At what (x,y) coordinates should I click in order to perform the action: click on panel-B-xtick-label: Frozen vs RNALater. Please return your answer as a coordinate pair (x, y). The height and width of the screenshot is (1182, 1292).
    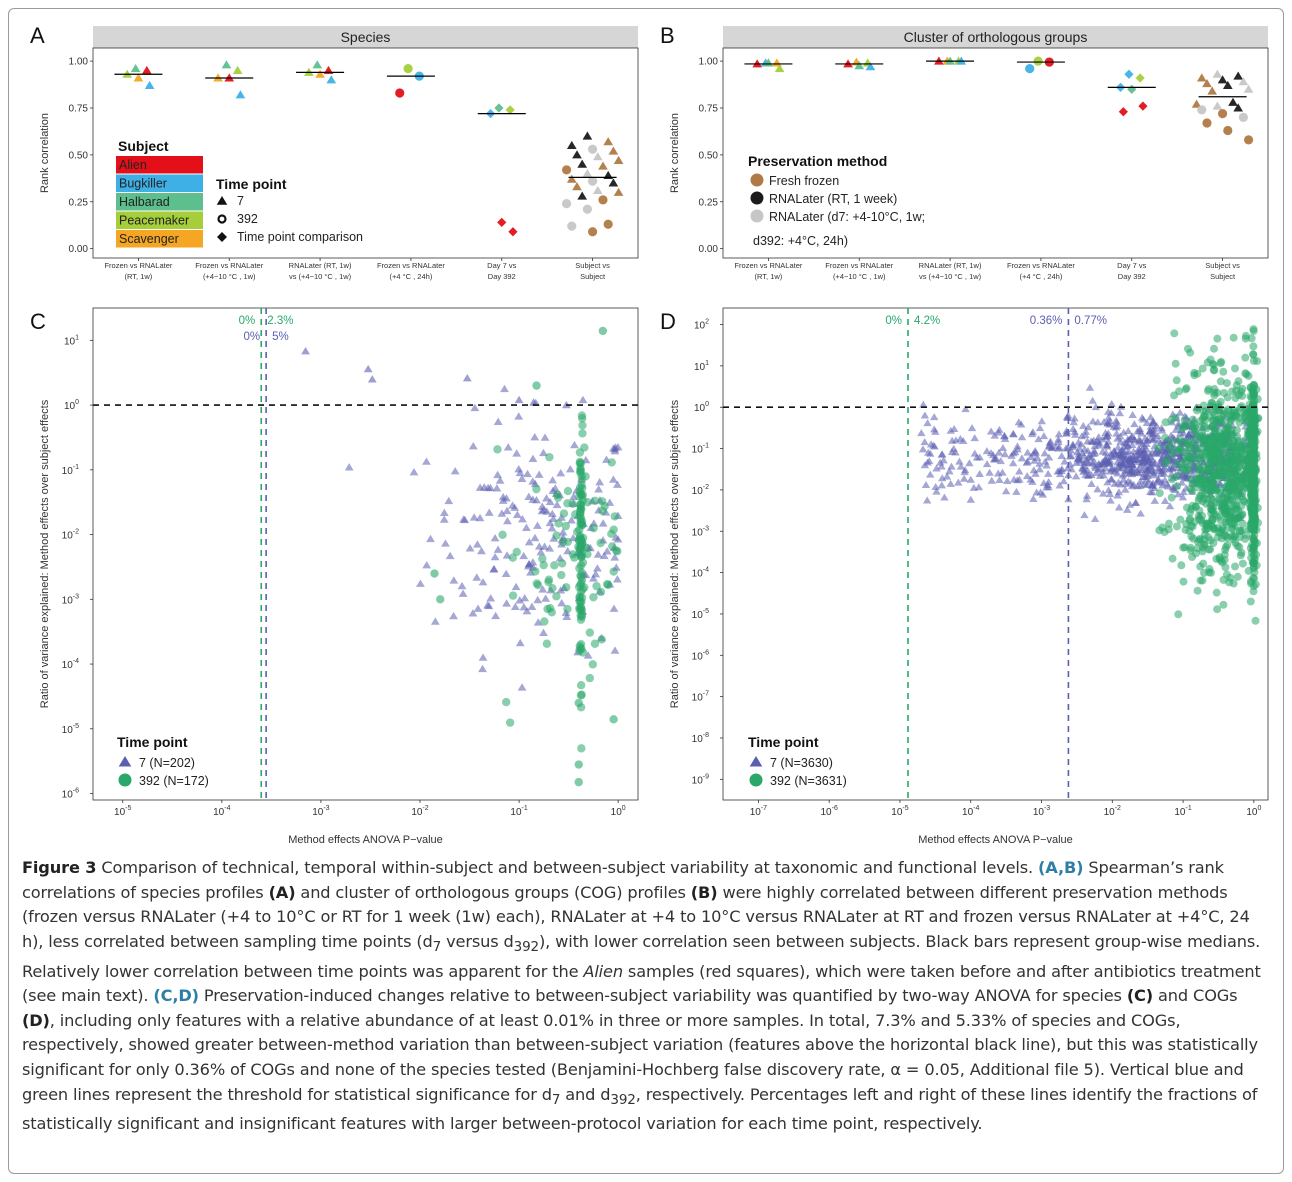
    Looking at the image, I should click on (768, 265).